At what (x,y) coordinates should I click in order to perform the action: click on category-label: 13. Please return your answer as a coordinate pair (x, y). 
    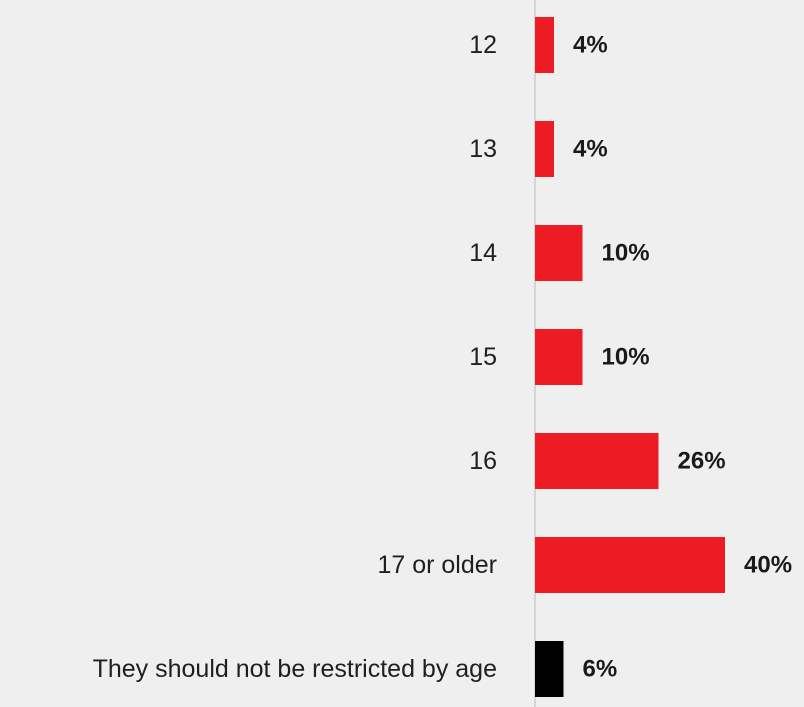
    Looking at the image, I should click on (483, 149).